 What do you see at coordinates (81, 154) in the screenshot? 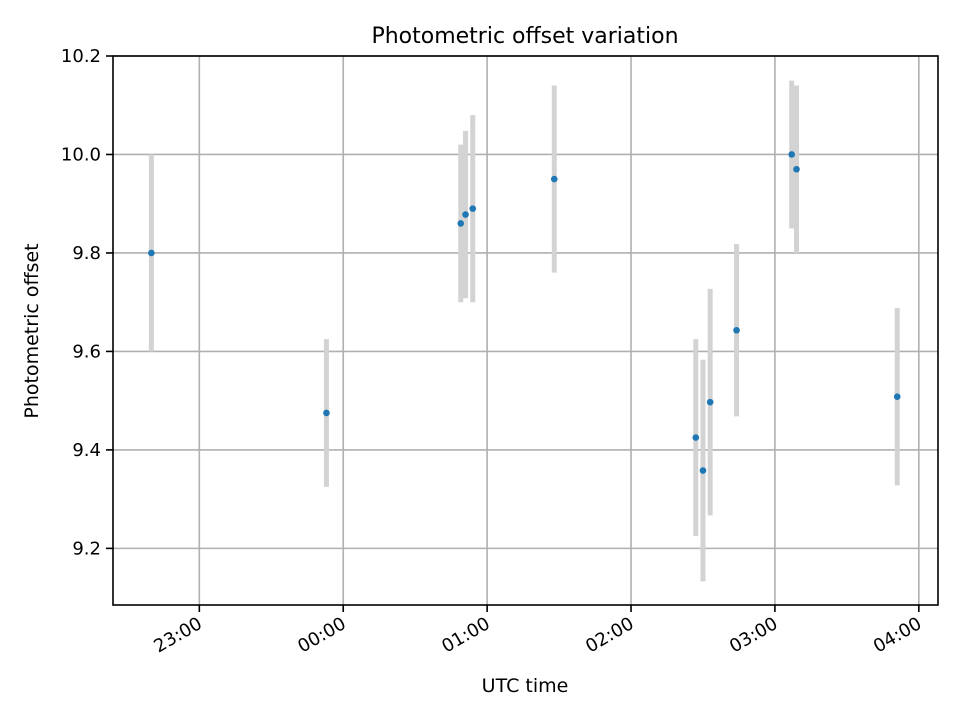
I see `y-tick-label: 10.0` at bounding box center [81, 154].